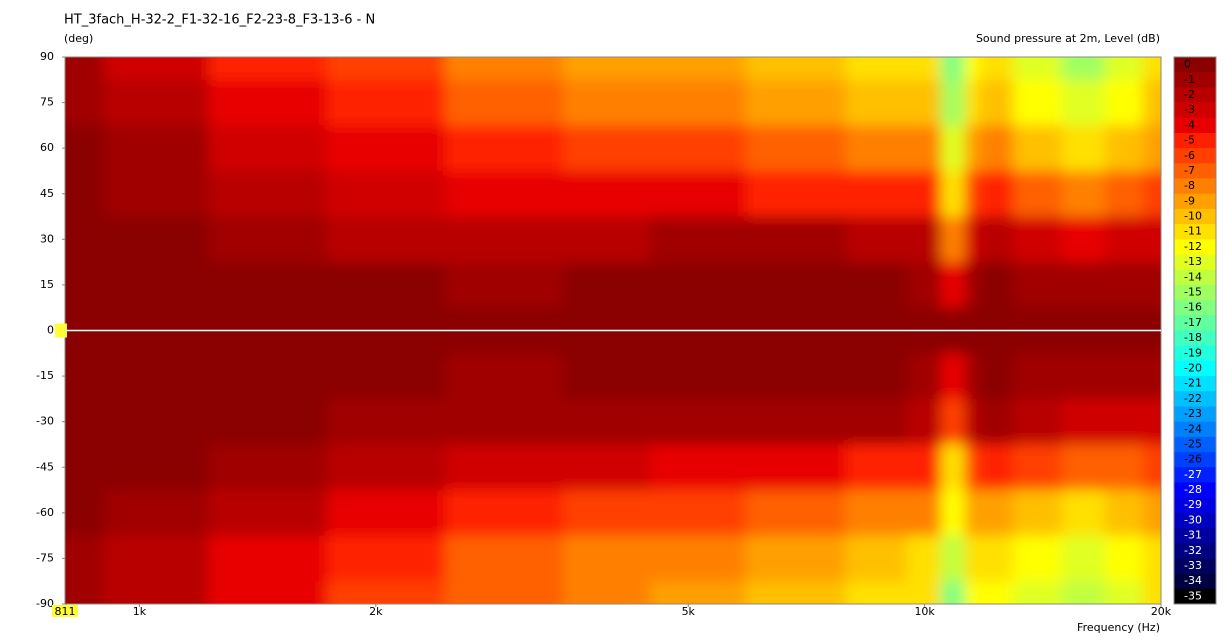  I want to click on colorbar-label: Sound pressure at 2m, Level (dB), so click(1068, 38).